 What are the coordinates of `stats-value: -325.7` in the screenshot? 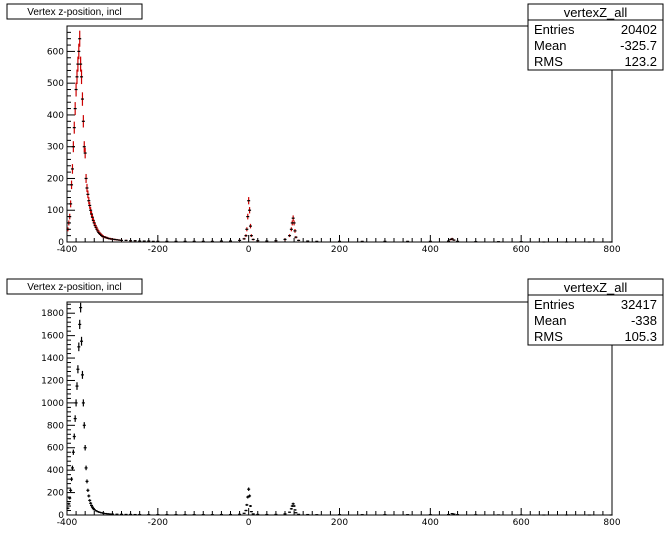 It's located at (638, 45).